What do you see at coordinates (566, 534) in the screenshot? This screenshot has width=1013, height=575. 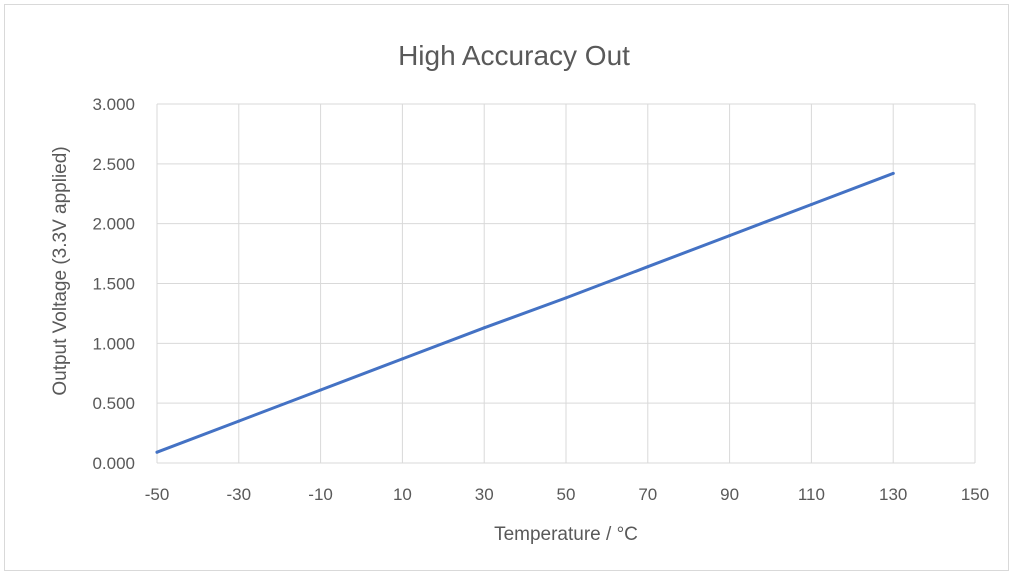 I see `x-axis-title: Temperature / °C` at bounding box center [566, 534].